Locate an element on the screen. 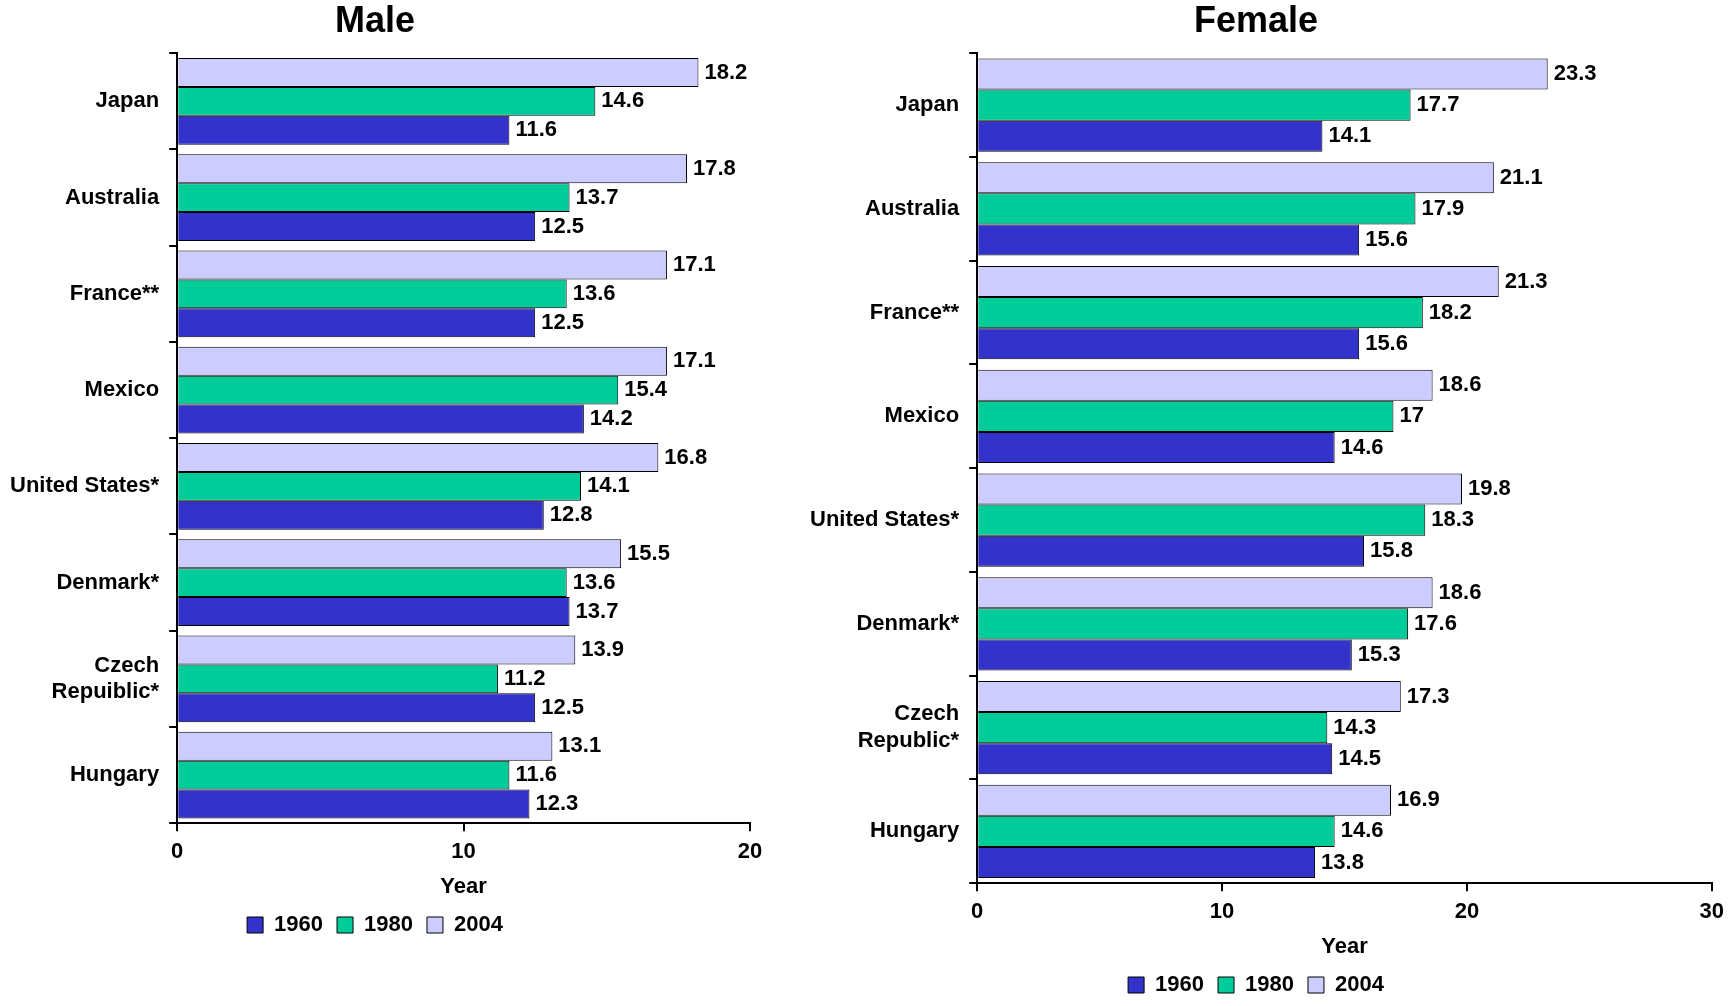  data-label: 17.7 is located at coordinates (1438, 104).